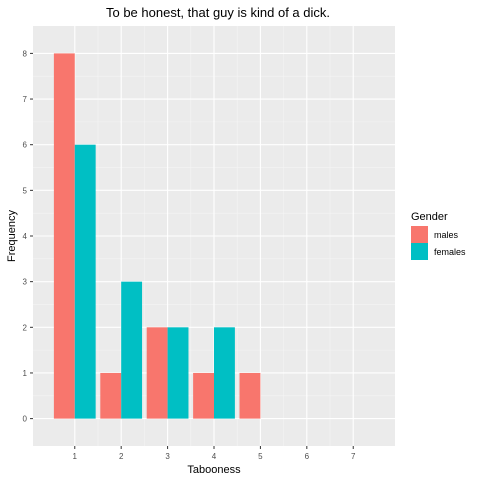 The image size is (480, 480). What do you see at coordinates (307, 456) in the screenshot?
I see `x-tick-label: 6` at bounding box center [307, 456].